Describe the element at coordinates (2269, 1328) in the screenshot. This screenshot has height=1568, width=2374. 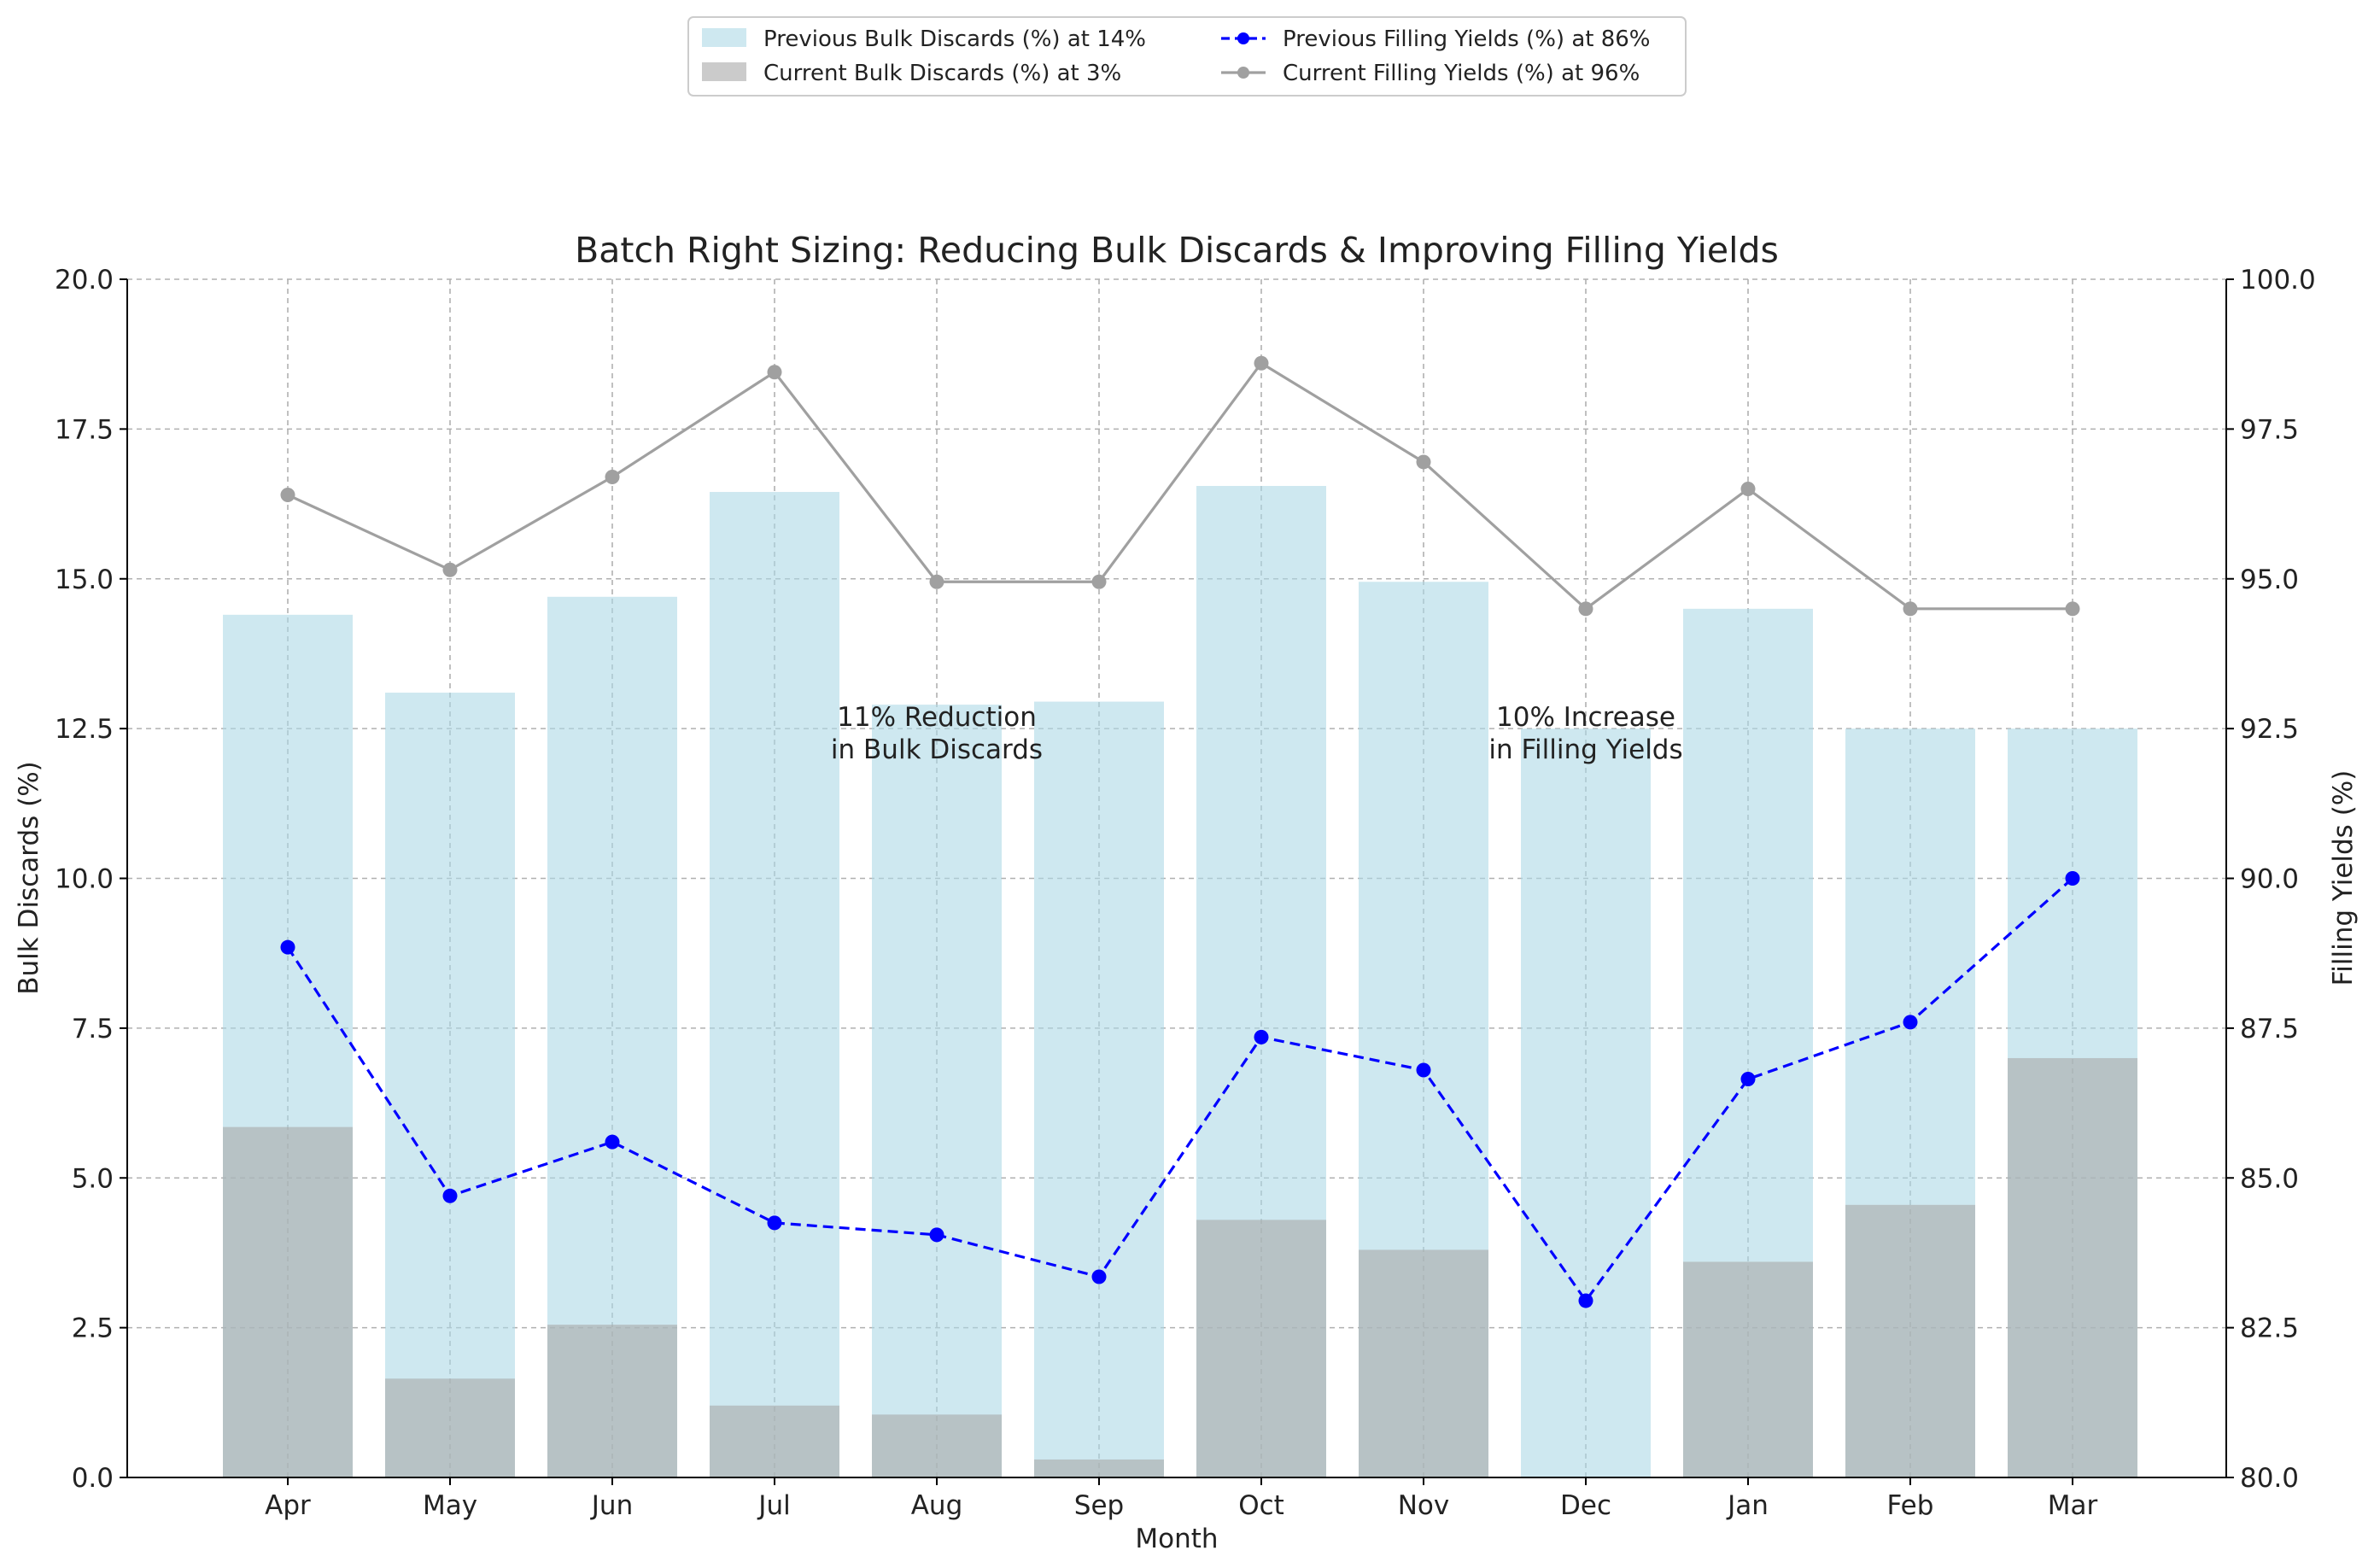
I see `y2-tick-label: 82.5` at that location.